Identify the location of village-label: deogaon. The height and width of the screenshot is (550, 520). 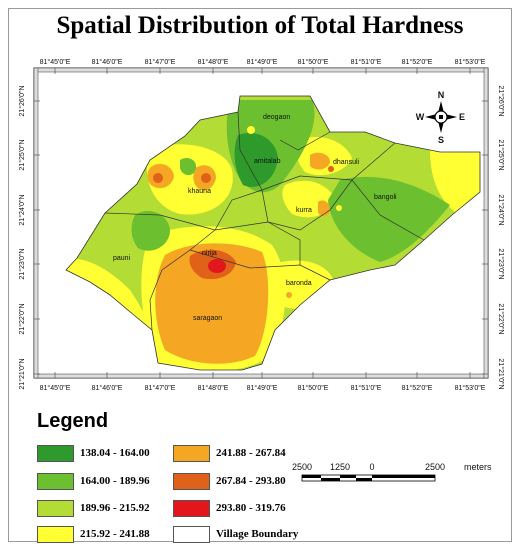
(276, 117).